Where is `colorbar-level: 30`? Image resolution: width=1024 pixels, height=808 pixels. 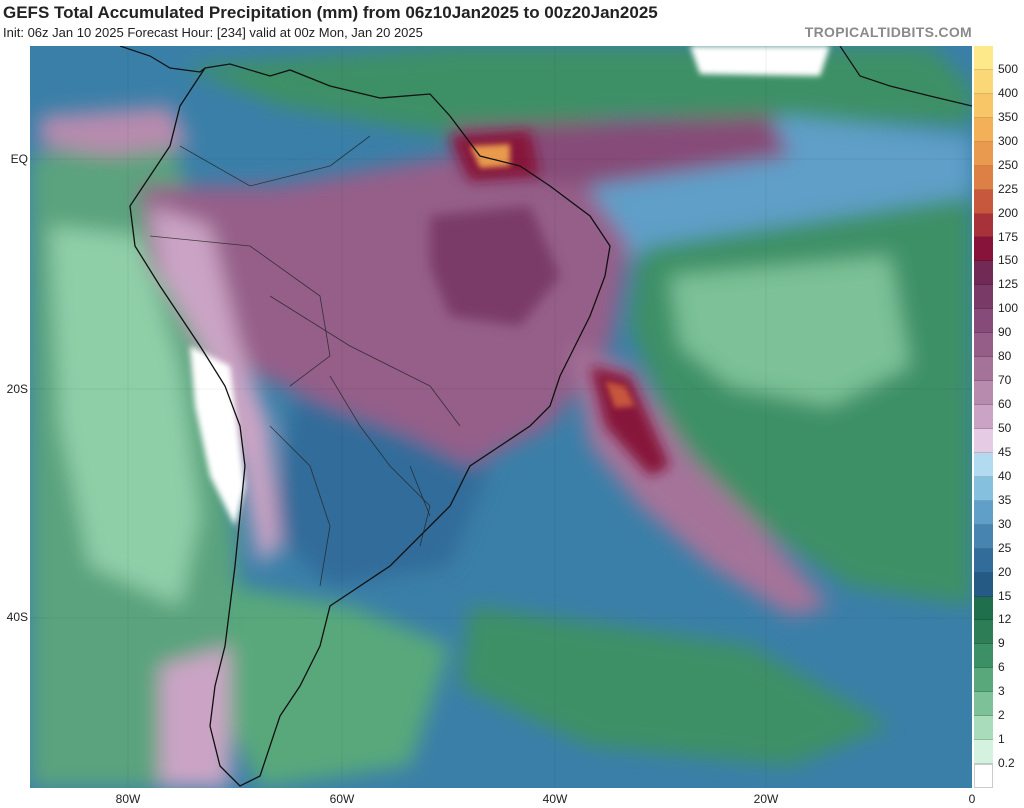 colorbar-level: 30 is located at coordinates (998, 515).